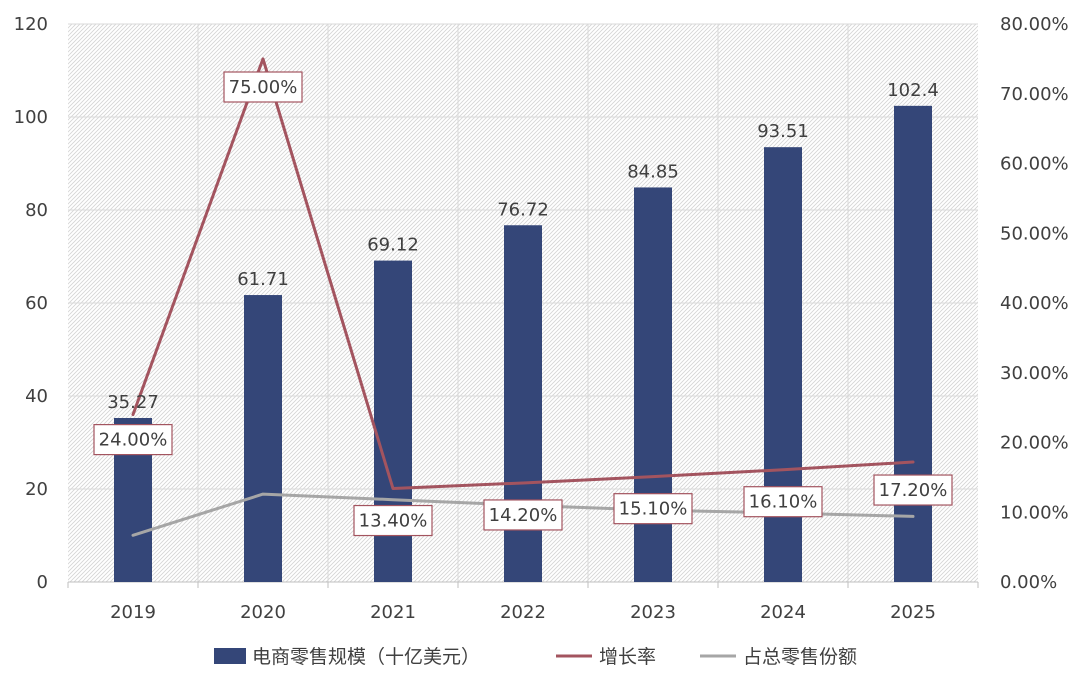  I want to click on y-left-tick-label: 120, so click(31, 24).